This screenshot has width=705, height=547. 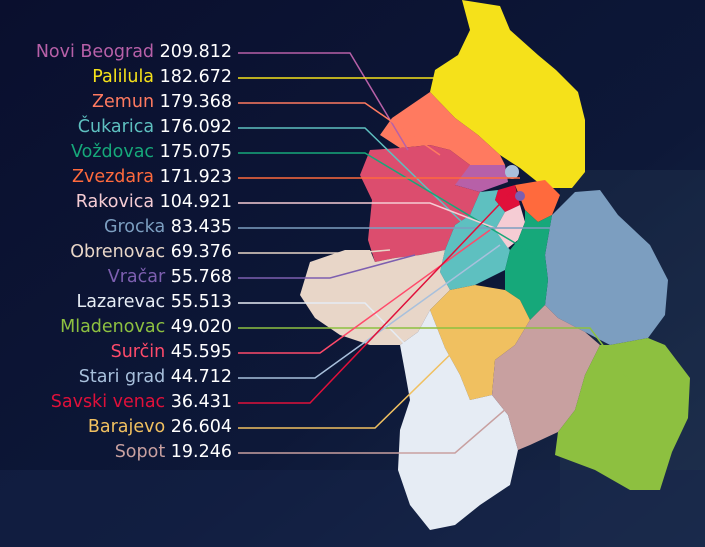 I want to click on district-population: 69.376, so click(x=201, y=252).